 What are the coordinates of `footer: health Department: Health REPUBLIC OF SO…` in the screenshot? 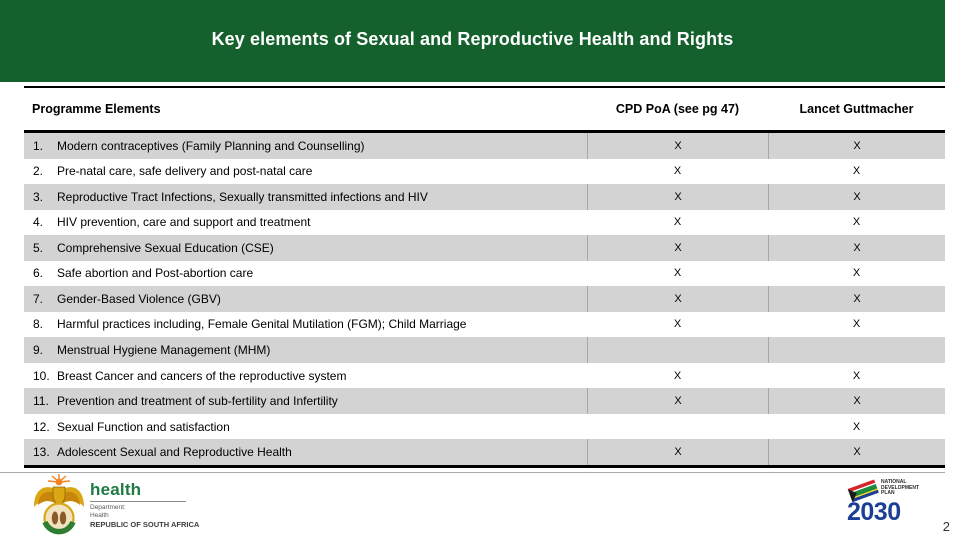 It's located at (480, 506).